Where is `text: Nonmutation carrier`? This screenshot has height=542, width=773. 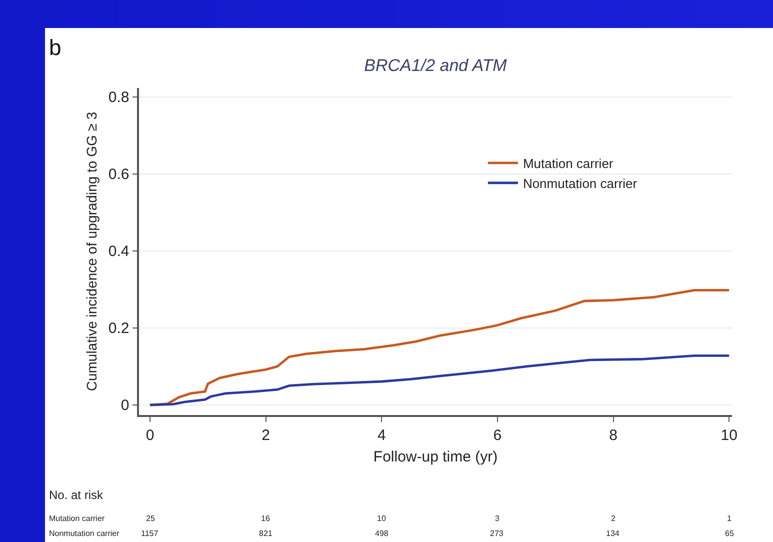 text: Nonmutation carrier is located at coordinates (84, 533).